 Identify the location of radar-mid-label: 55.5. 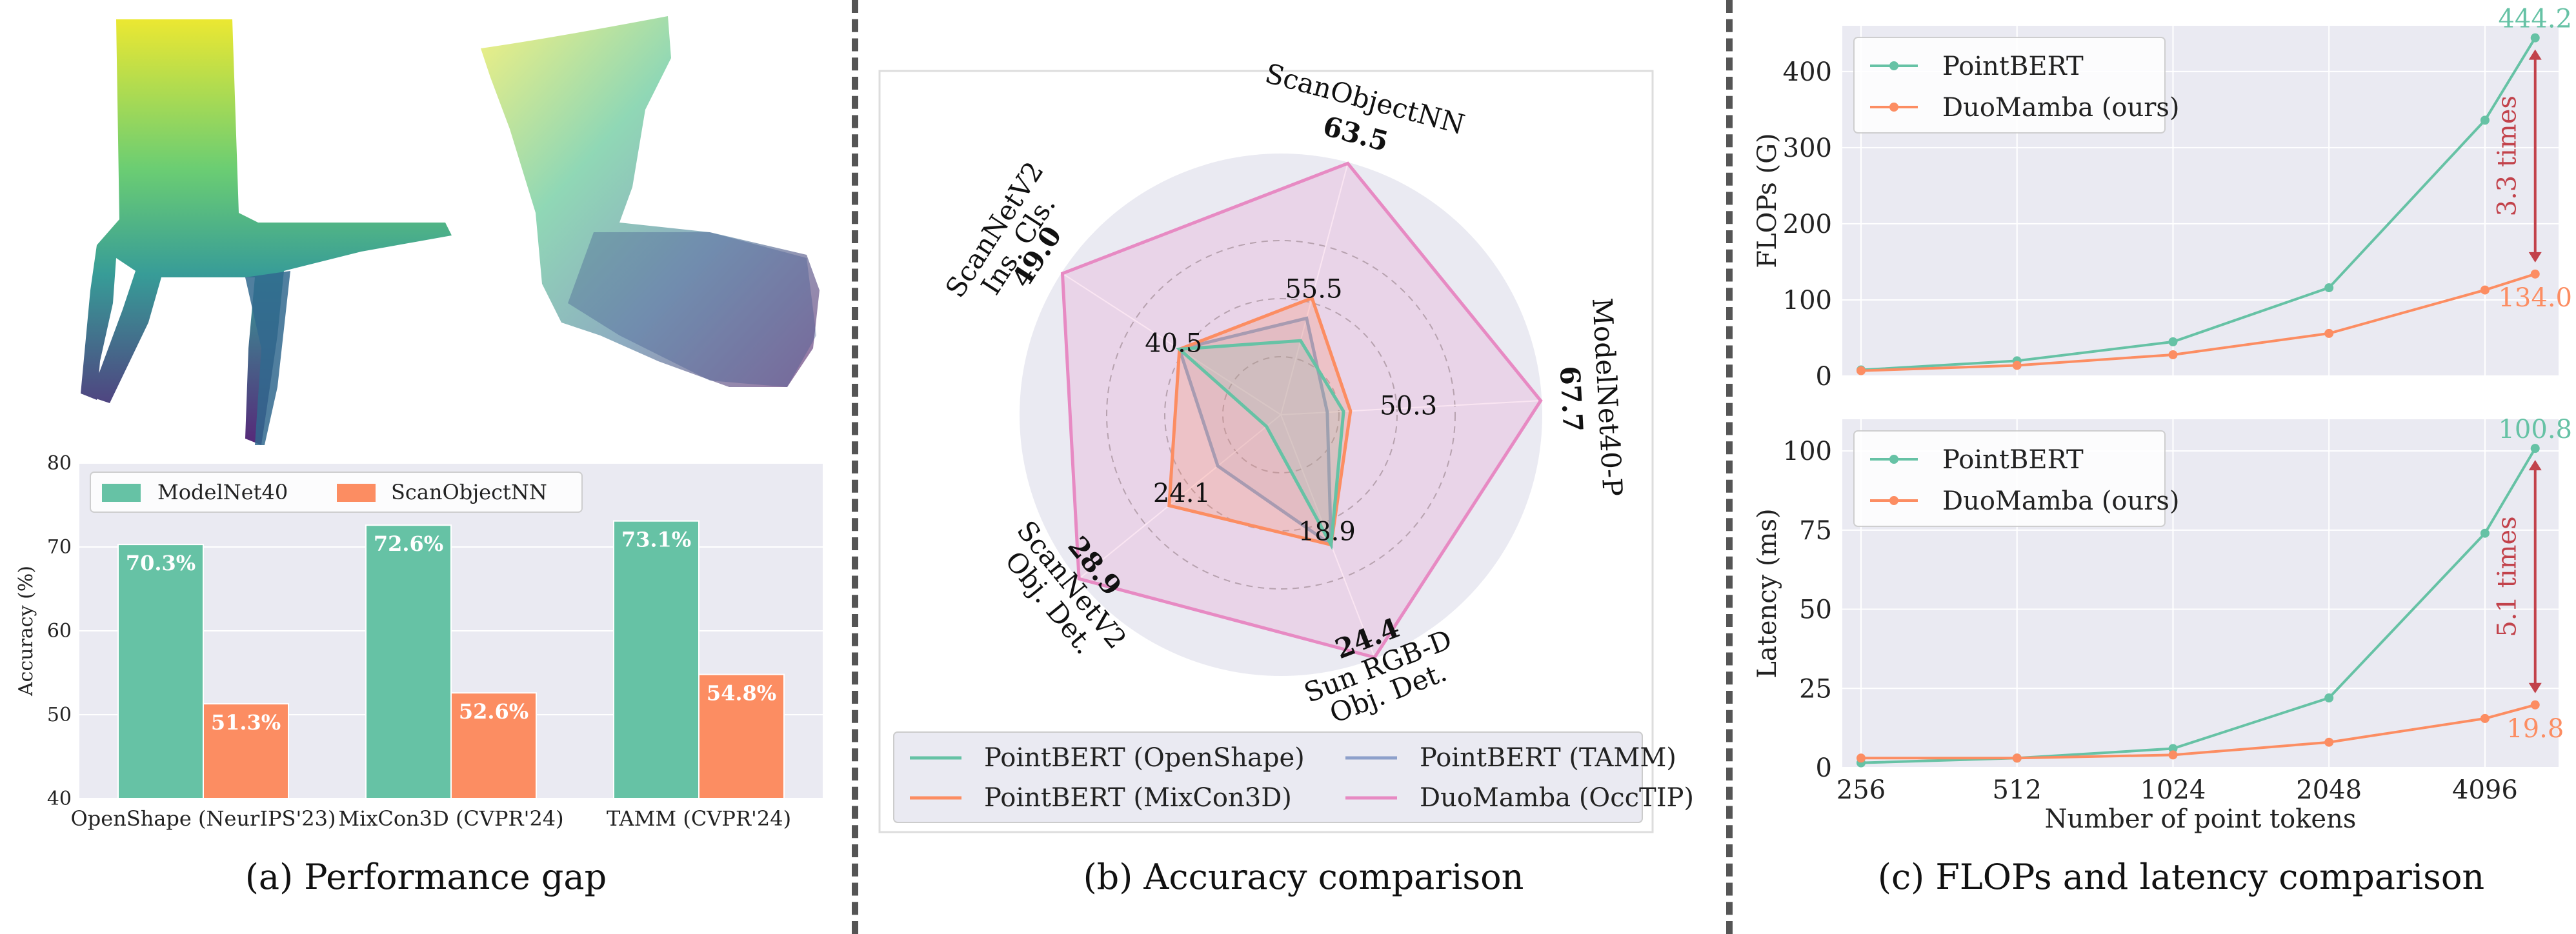
(1313, 289).